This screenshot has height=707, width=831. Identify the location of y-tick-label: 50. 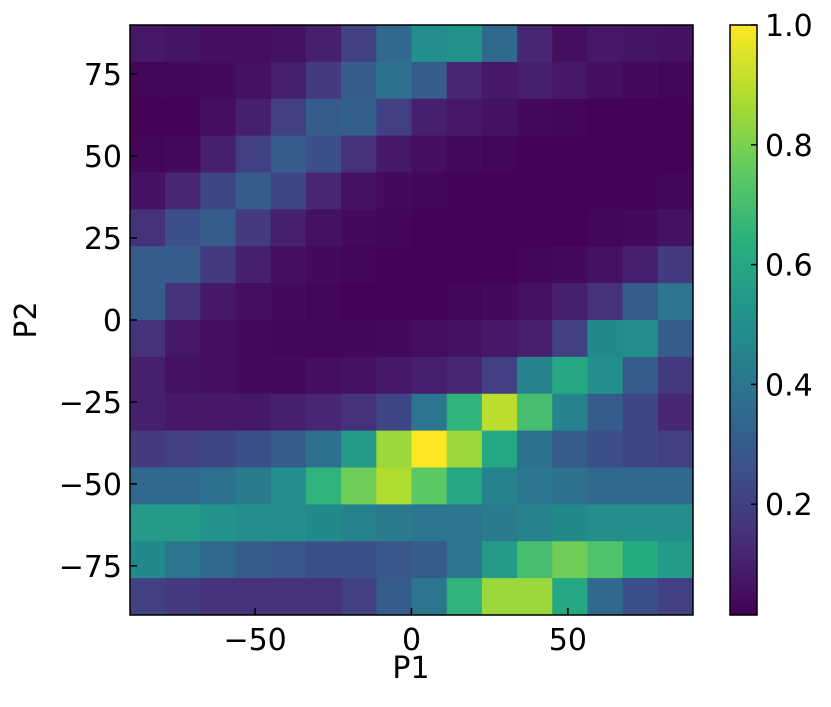
(103, 157).